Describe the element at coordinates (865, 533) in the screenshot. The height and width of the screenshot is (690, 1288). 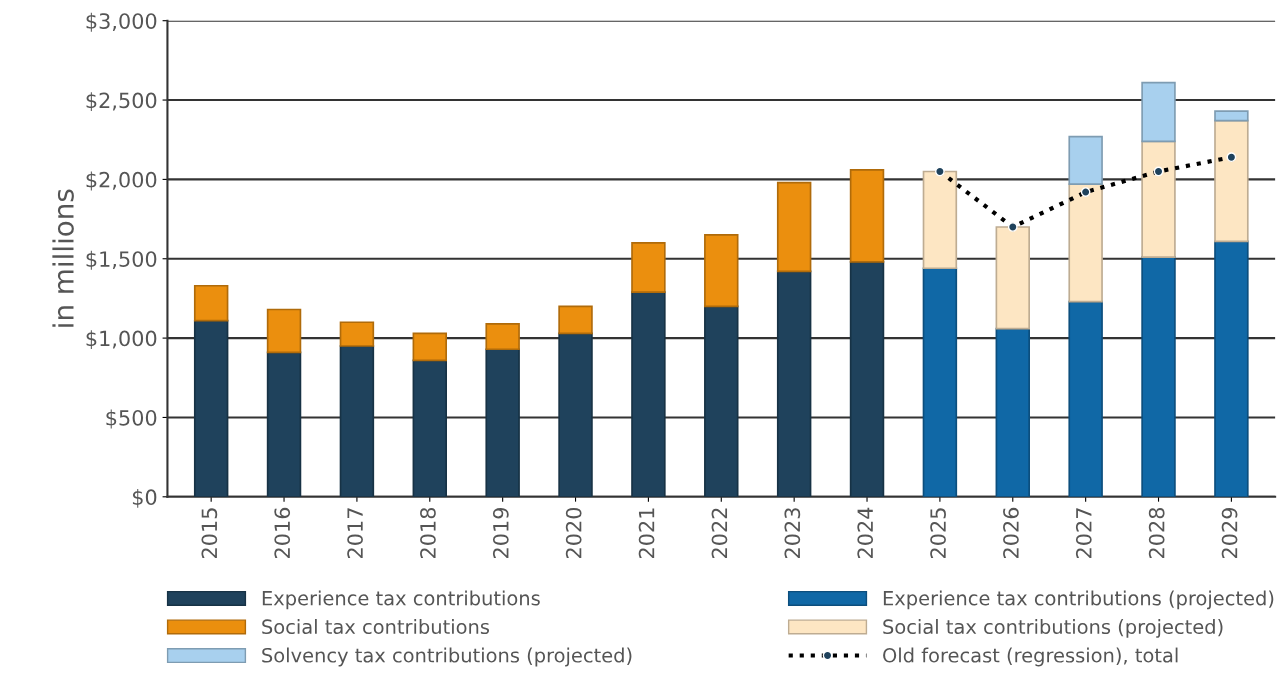
I see `x-tick-label: 2024` at that location.